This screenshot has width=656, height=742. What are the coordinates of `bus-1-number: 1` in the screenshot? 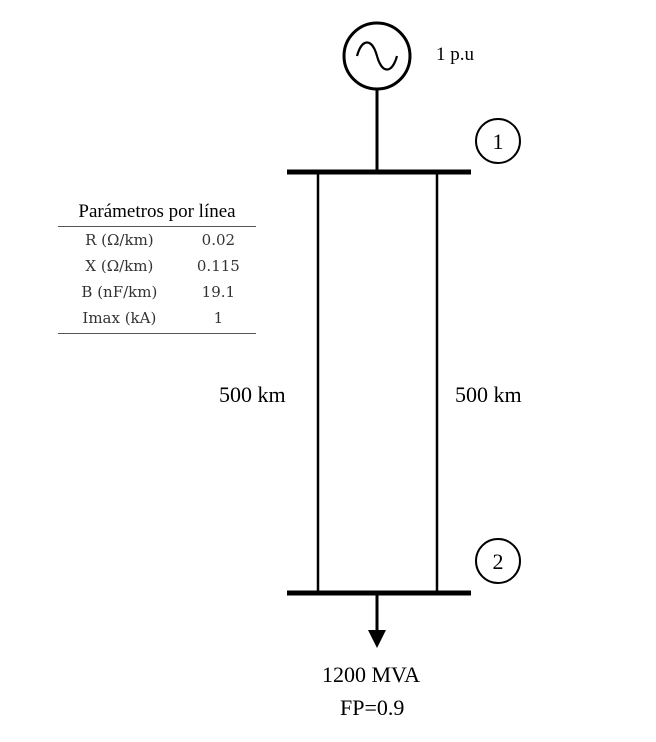 It's located at (498, 141).